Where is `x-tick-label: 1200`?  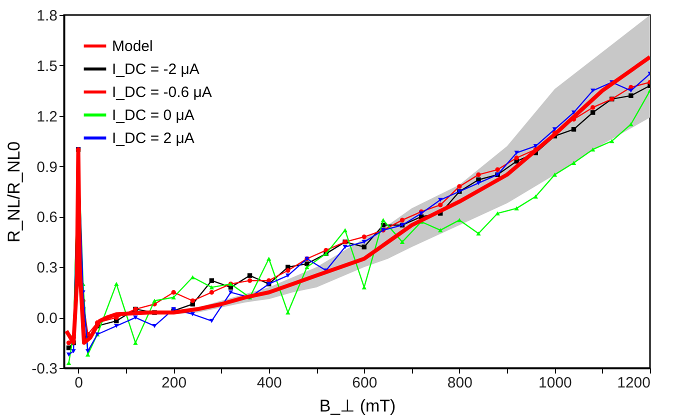 x-tick-label: 1200 is located at coordinates (633, 383).